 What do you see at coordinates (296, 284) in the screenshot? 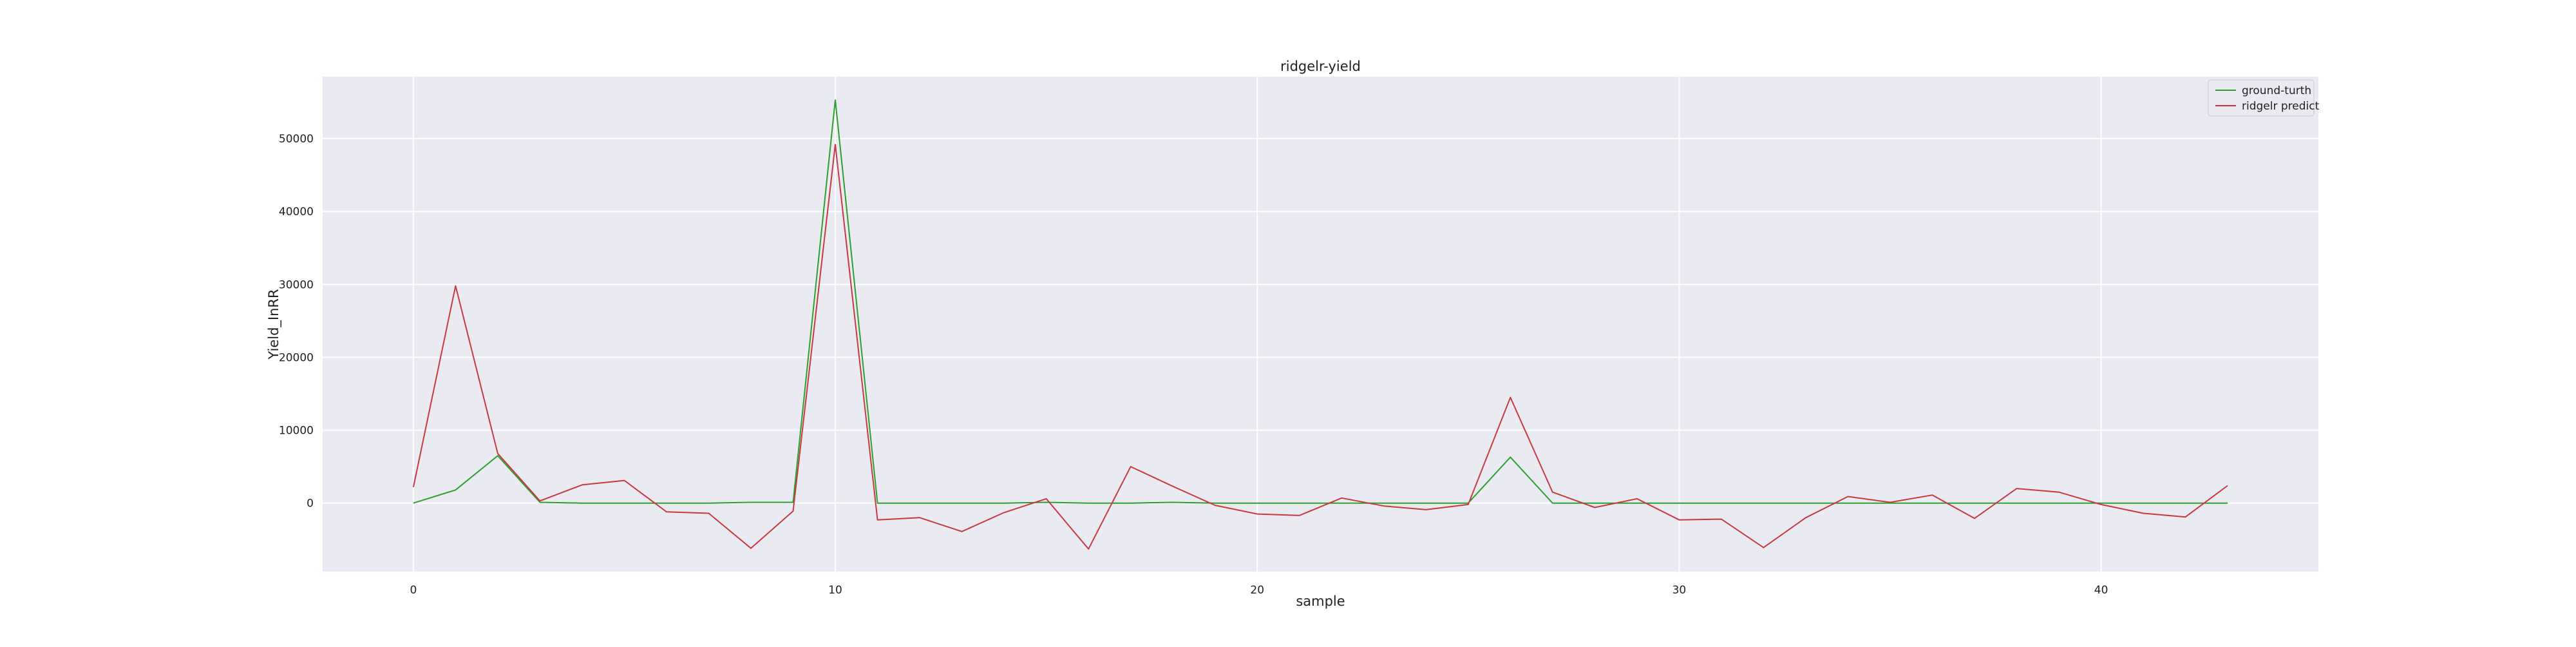
I see `y-tick-label: 30000` at bounding box center [296, 284].